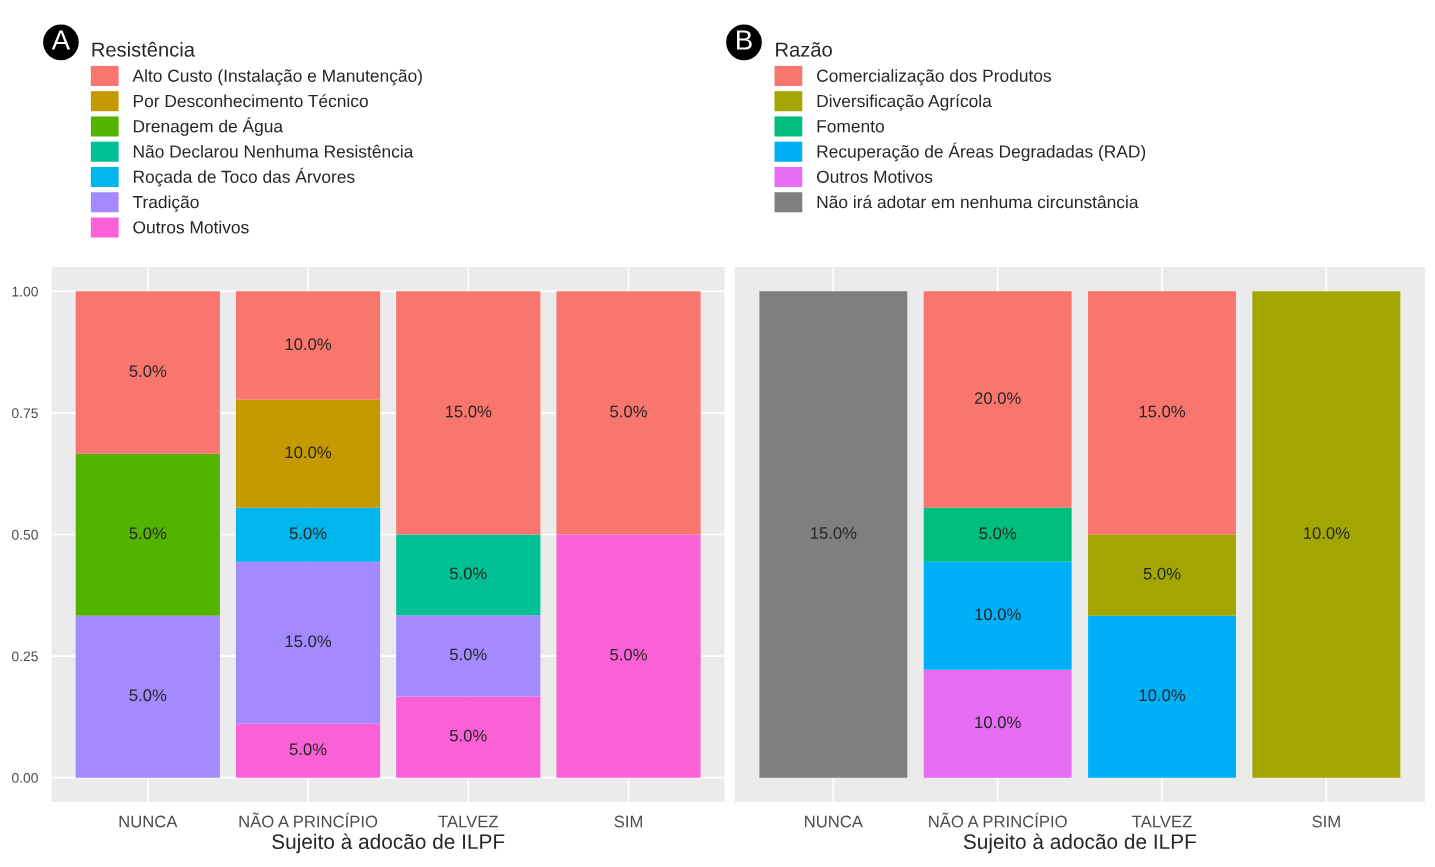  I want to click on legend-title: Razão, so click(804, 49).